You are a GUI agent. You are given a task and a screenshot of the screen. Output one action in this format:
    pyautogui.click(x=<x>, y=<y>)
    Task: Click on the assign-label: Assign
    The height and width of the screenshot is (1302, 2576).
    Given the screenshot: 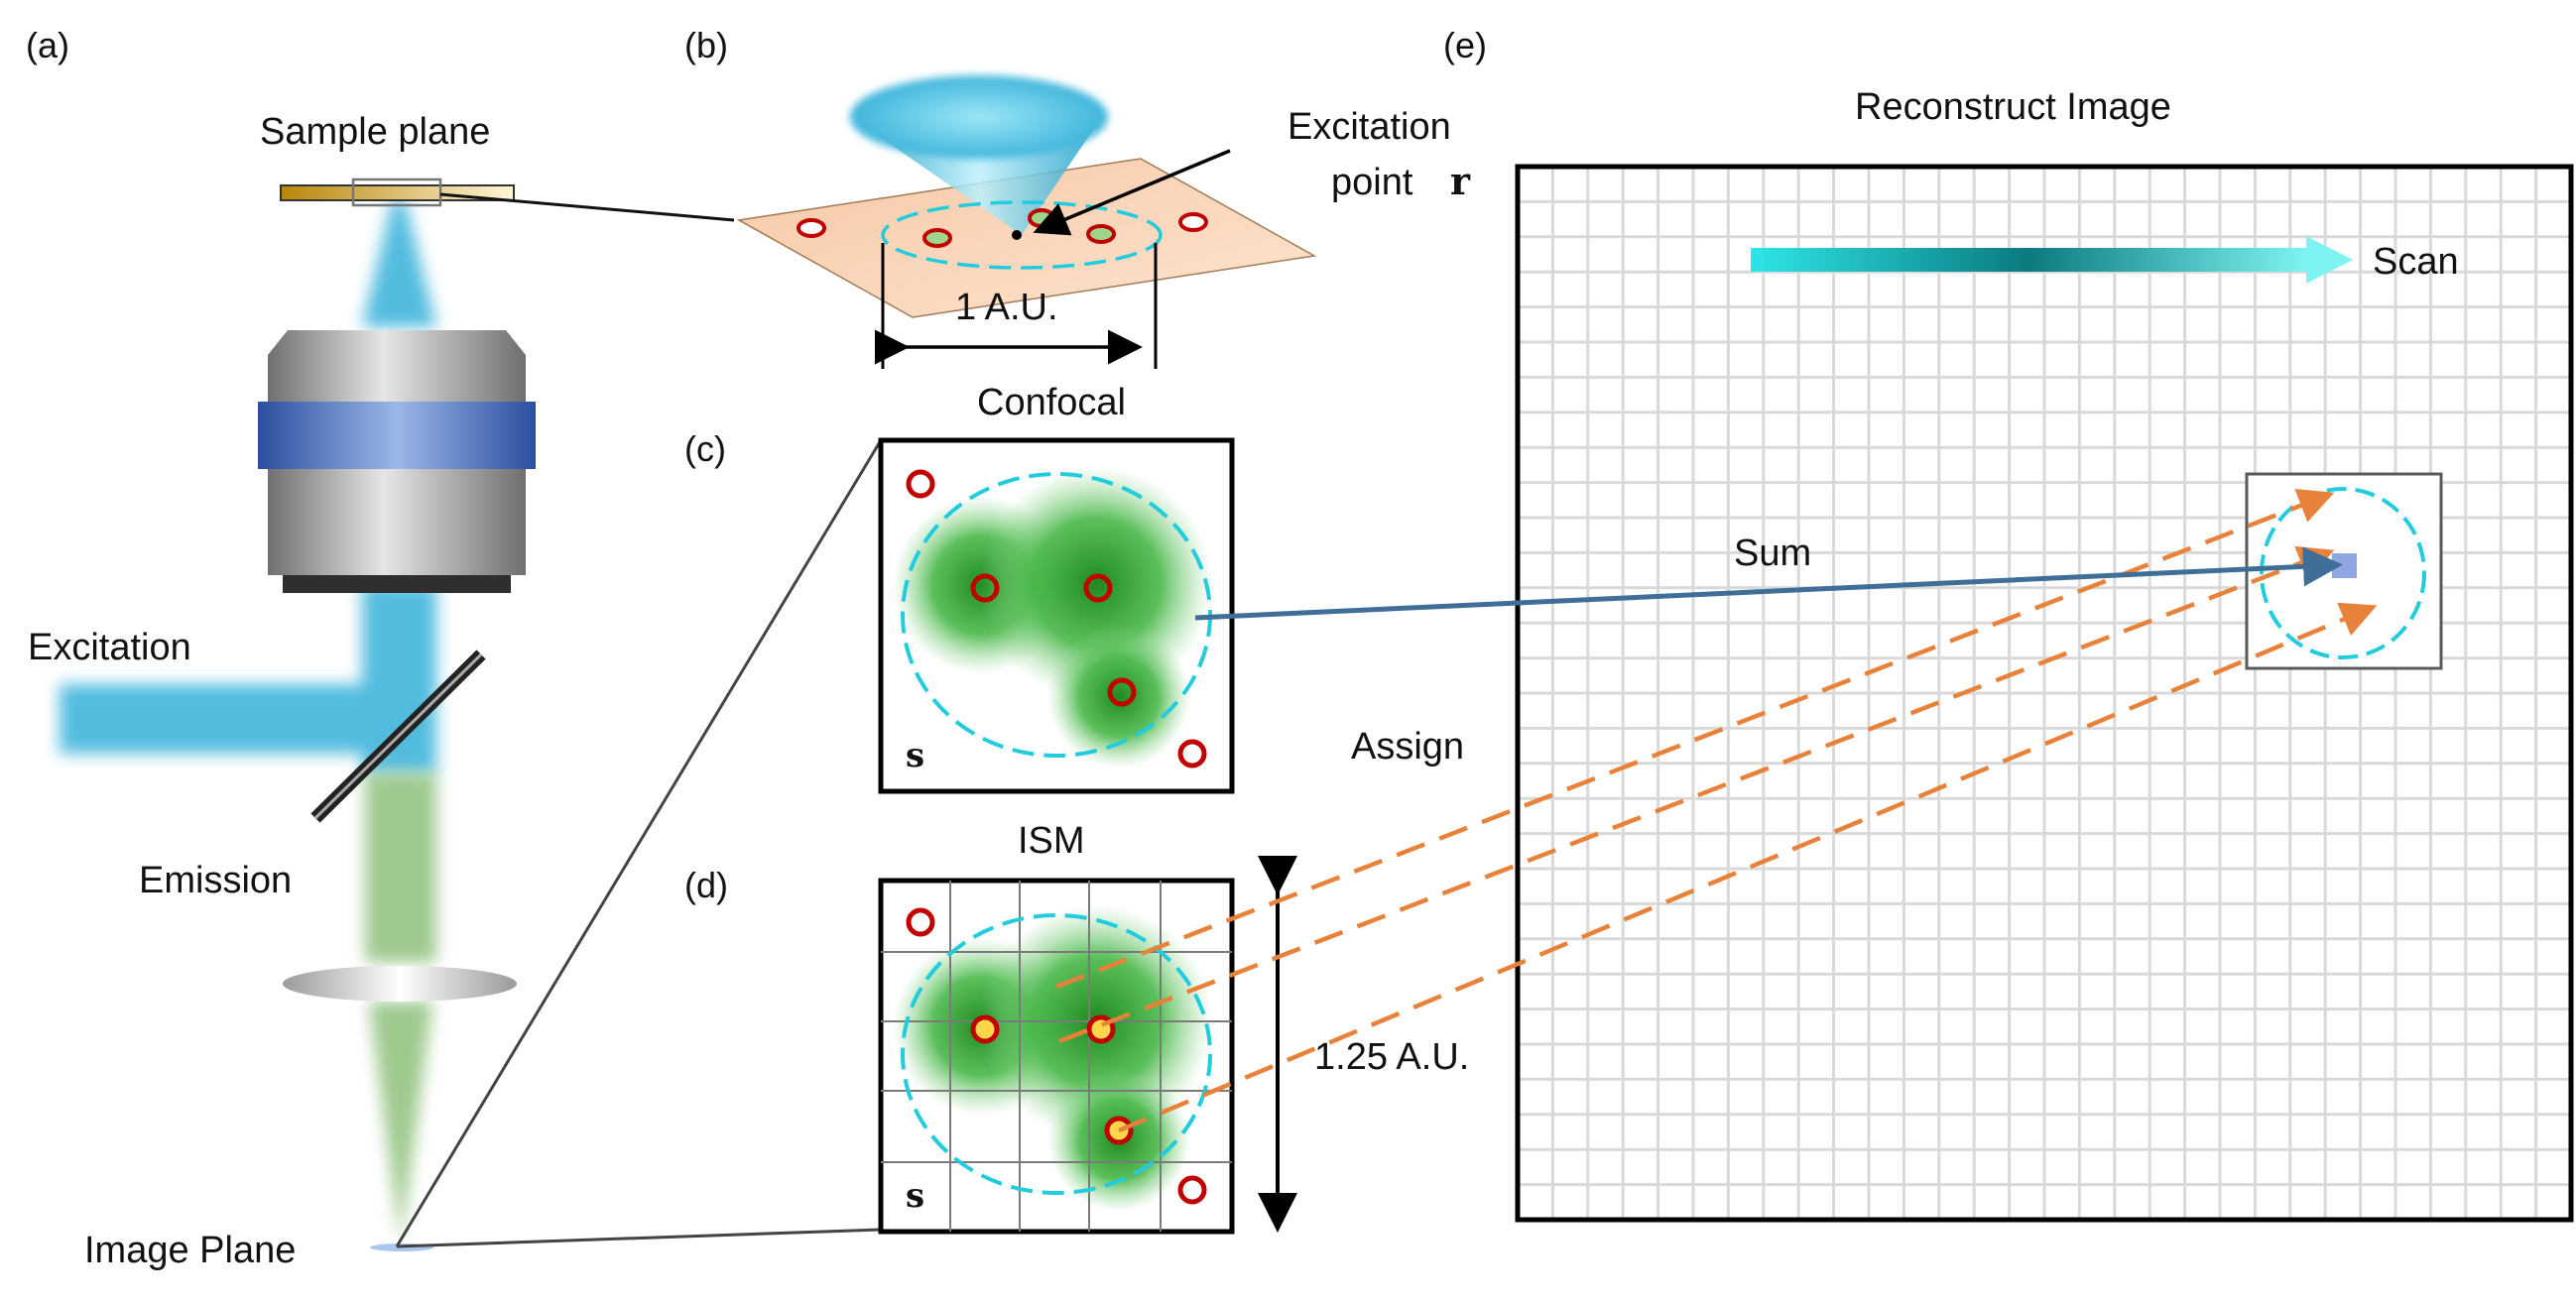 What is the action you would take?
    pyautogui.click(x=1407, y=747)
    